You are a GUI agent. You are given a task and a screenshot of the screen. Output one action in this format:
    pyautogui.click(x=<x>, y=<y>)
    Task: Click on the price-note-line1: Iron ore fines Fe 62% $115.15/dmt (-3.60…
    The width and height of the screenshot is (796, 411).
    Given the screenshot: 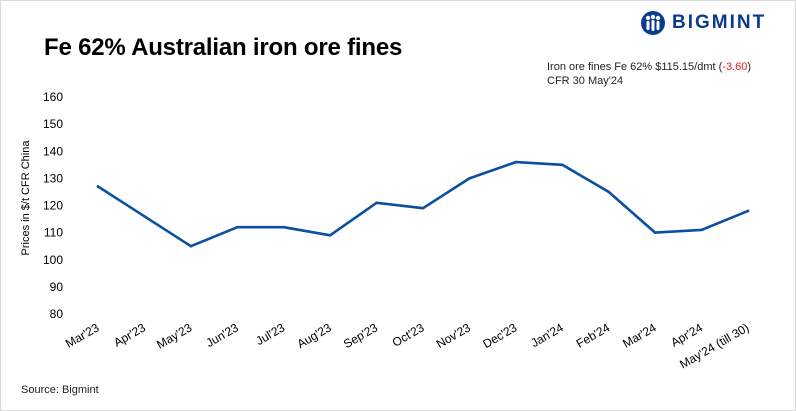 What is the action you would take?
    pyautogui.click(x=649, y=67)
    